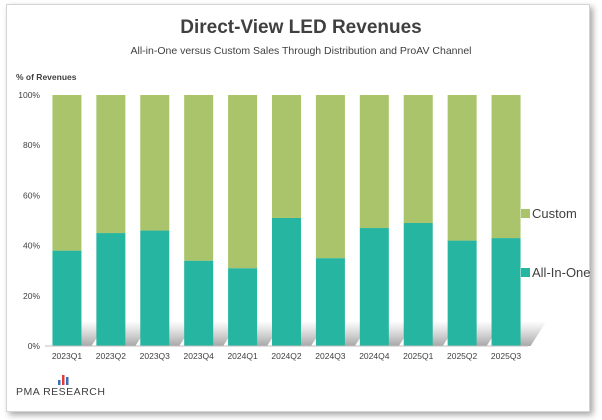 This screenshot has height=420, width=602. What do you see at coordinates (31, 246) in the screenshot?
I see `y-tick-label: 40%` at bounding box center [31, 246].